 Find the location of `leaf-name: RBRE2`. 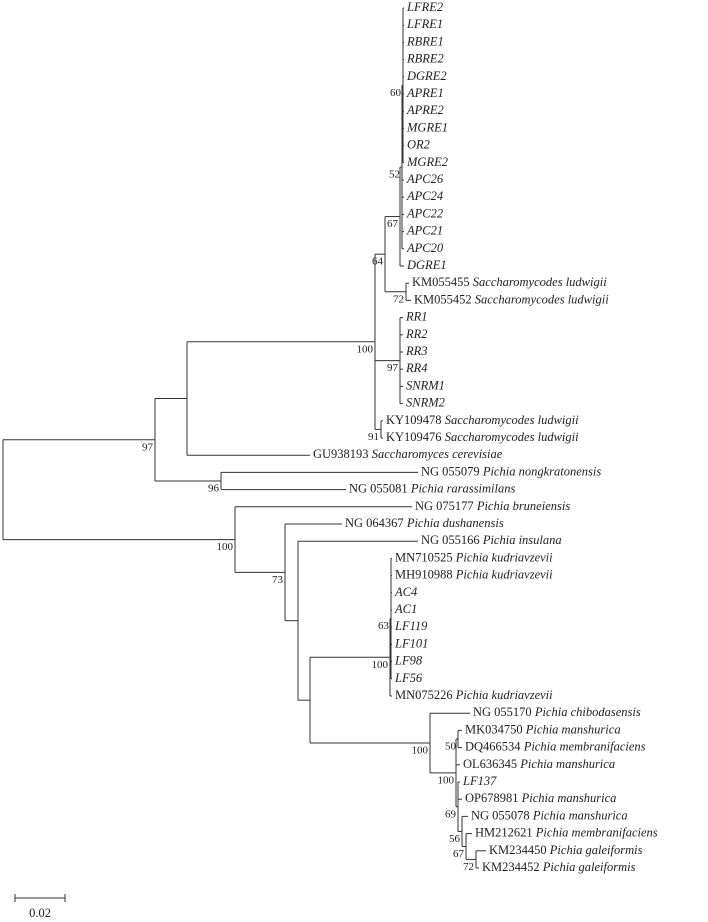

leaf-name: RBRE2 is located at coordinates (425, 58).